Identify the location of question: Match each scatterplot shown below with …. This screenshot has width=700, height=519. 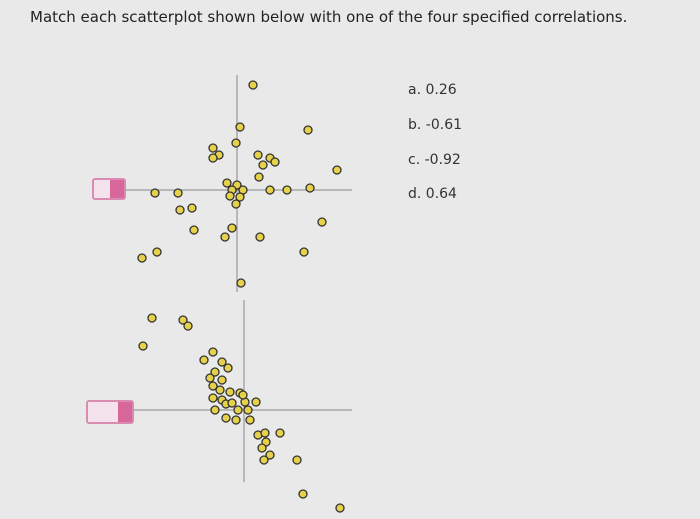
(329, 17).